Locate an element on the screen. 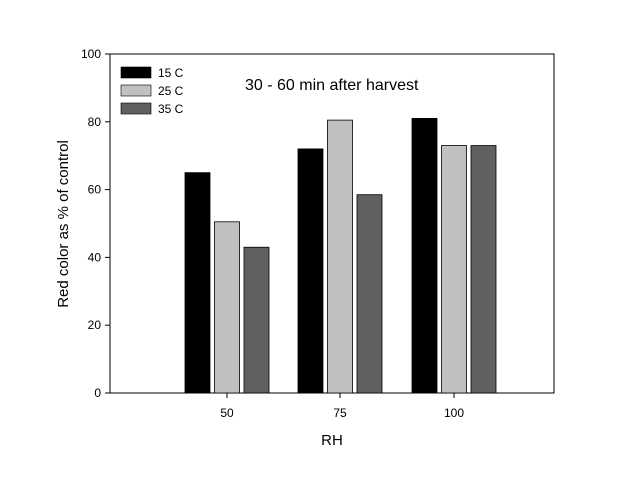 This screenshot has width=640, height=480. legend: 15 C 25 C 35 C is located at coordinates (152, 91).